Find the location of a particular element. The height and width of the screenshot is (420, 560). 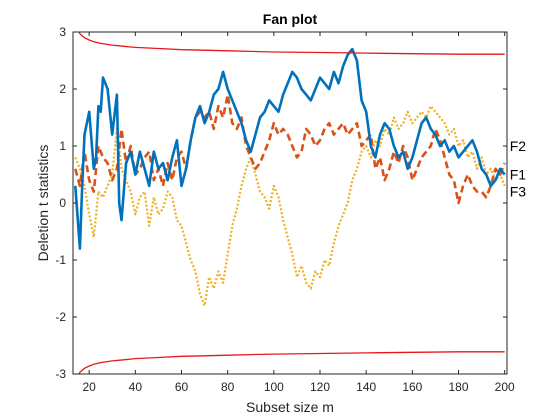

y-tick-label: 2 is located at coordinates (62, 89).